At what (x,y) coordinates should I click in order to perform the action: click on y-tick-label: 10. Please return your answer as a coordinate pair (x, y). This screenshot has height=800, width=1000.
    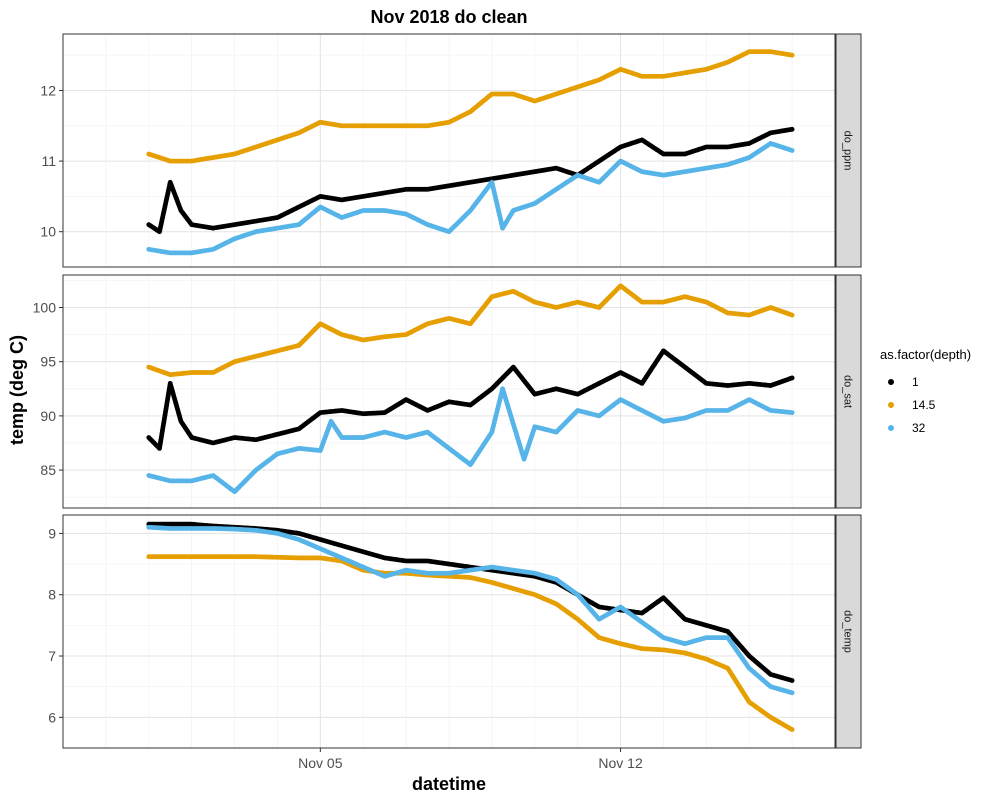
    Looking at the image, I should click on (48, 232).